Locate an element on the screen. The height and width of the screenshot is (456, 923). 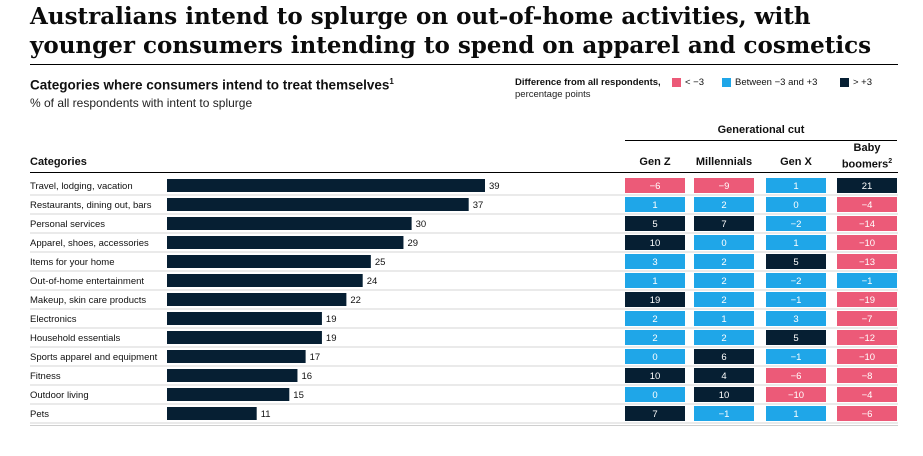
difference-value: 4 is located at coordinates (723, 376).